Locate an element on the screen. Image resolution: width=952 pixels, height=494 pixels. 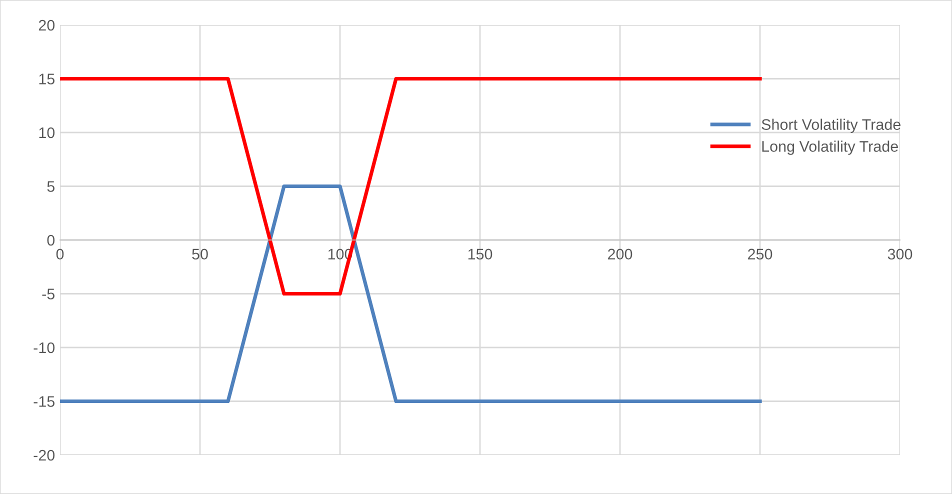
x-tick-label: 300 is located at coordinates (900, 254).